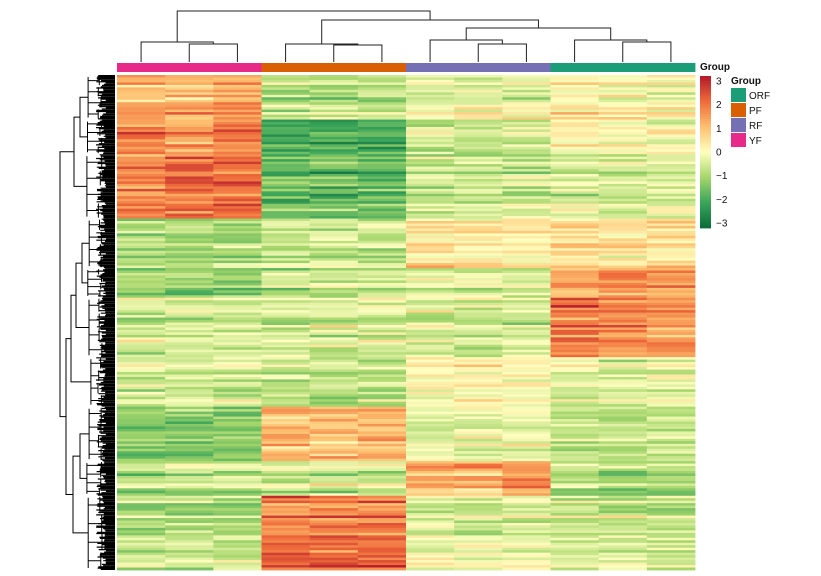 The width and height of the screenshot is (821, 576). I want to click on annotation-cell-pf, so click(382, 67).